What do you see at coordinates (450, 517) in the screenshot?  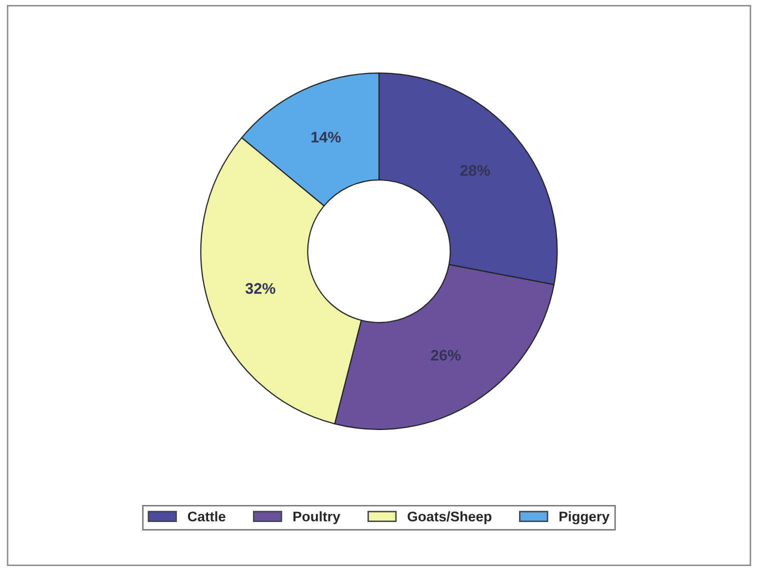 I see `legend-label: Goats/Sheep` at bounding box center [450, 517].